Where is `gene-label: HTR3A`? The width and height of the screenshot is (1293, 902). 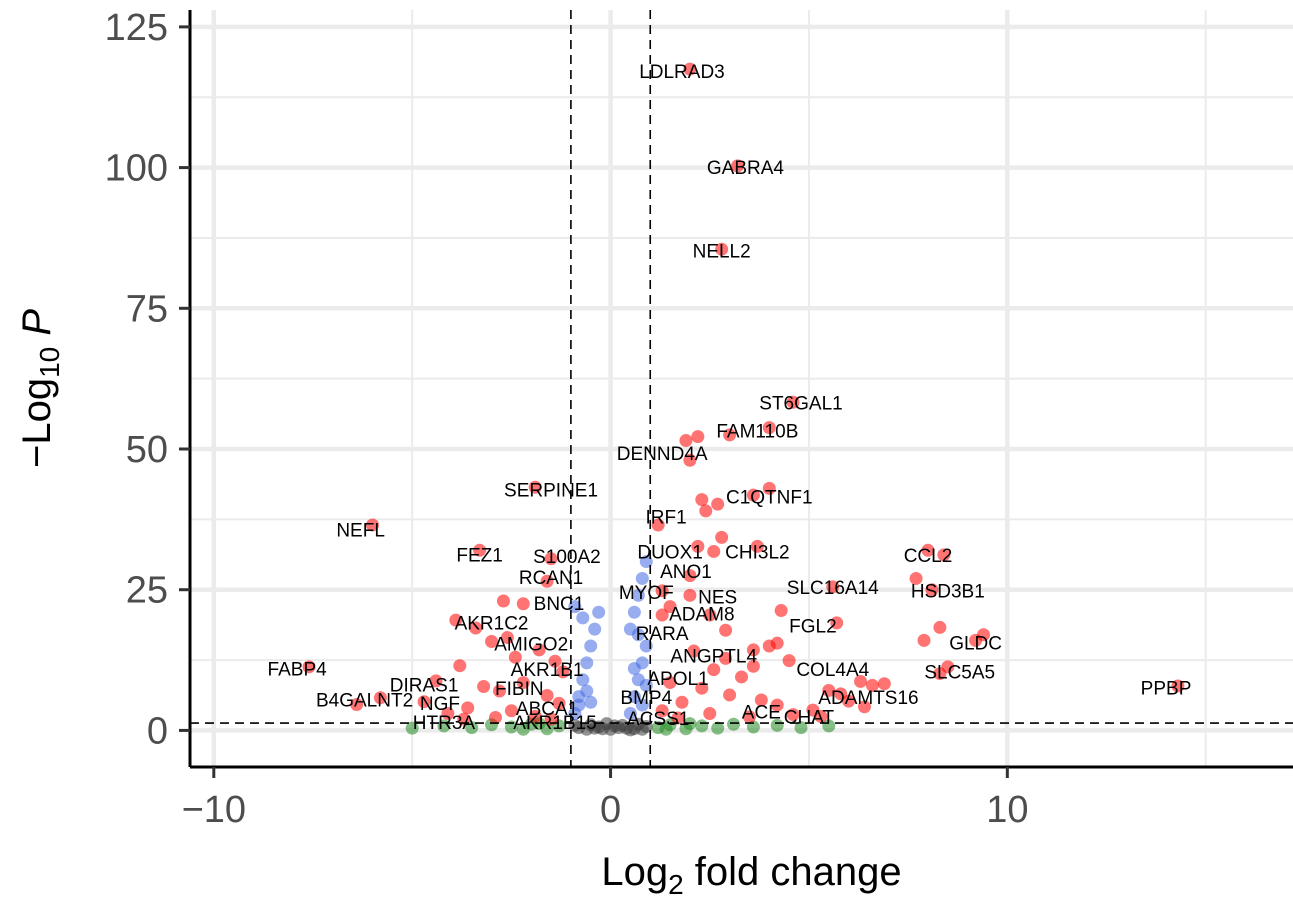 gene-label: HTR3A is located at coordinates (444, 723).